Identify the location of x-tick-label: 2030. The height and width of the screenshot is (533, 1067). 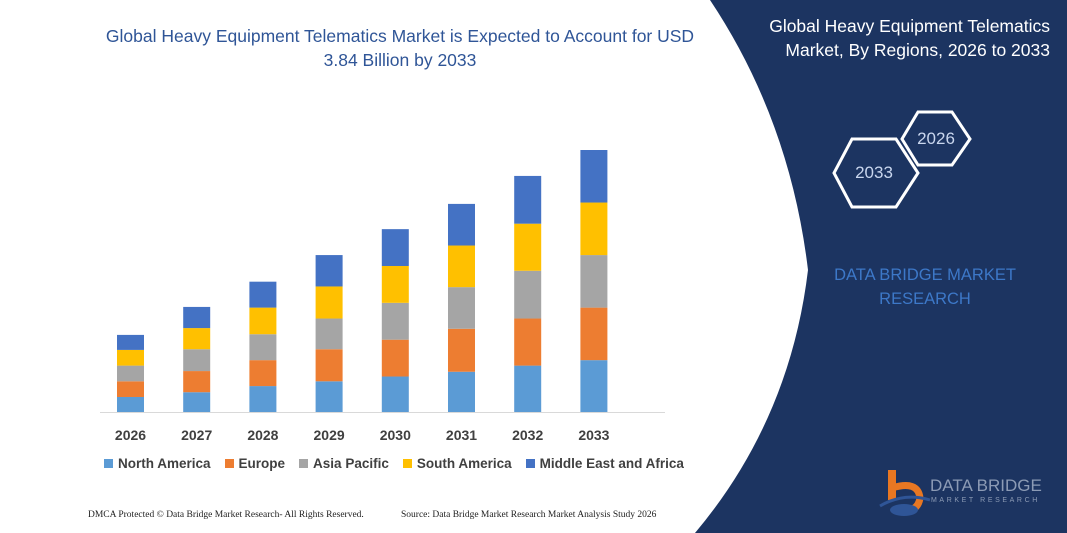
(395, 435).